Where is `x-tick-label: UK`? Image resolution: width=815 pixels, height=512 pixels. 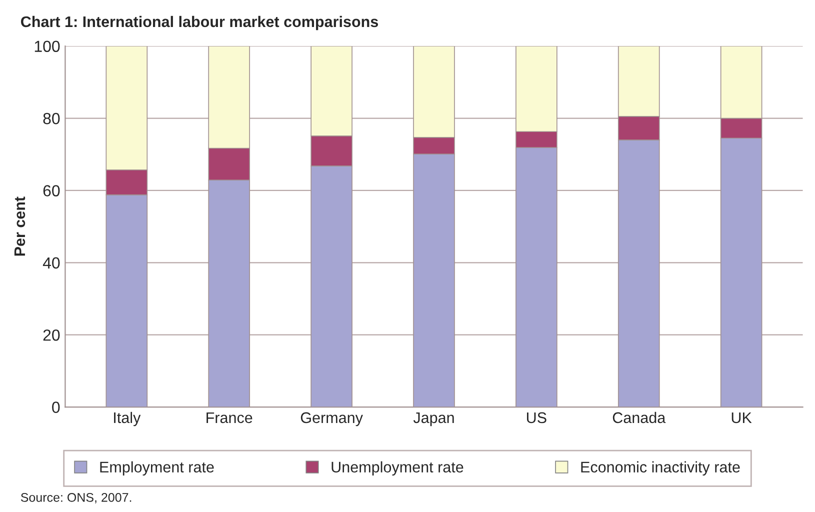 x-tick-label: UK is located at coordinates (742, 418).